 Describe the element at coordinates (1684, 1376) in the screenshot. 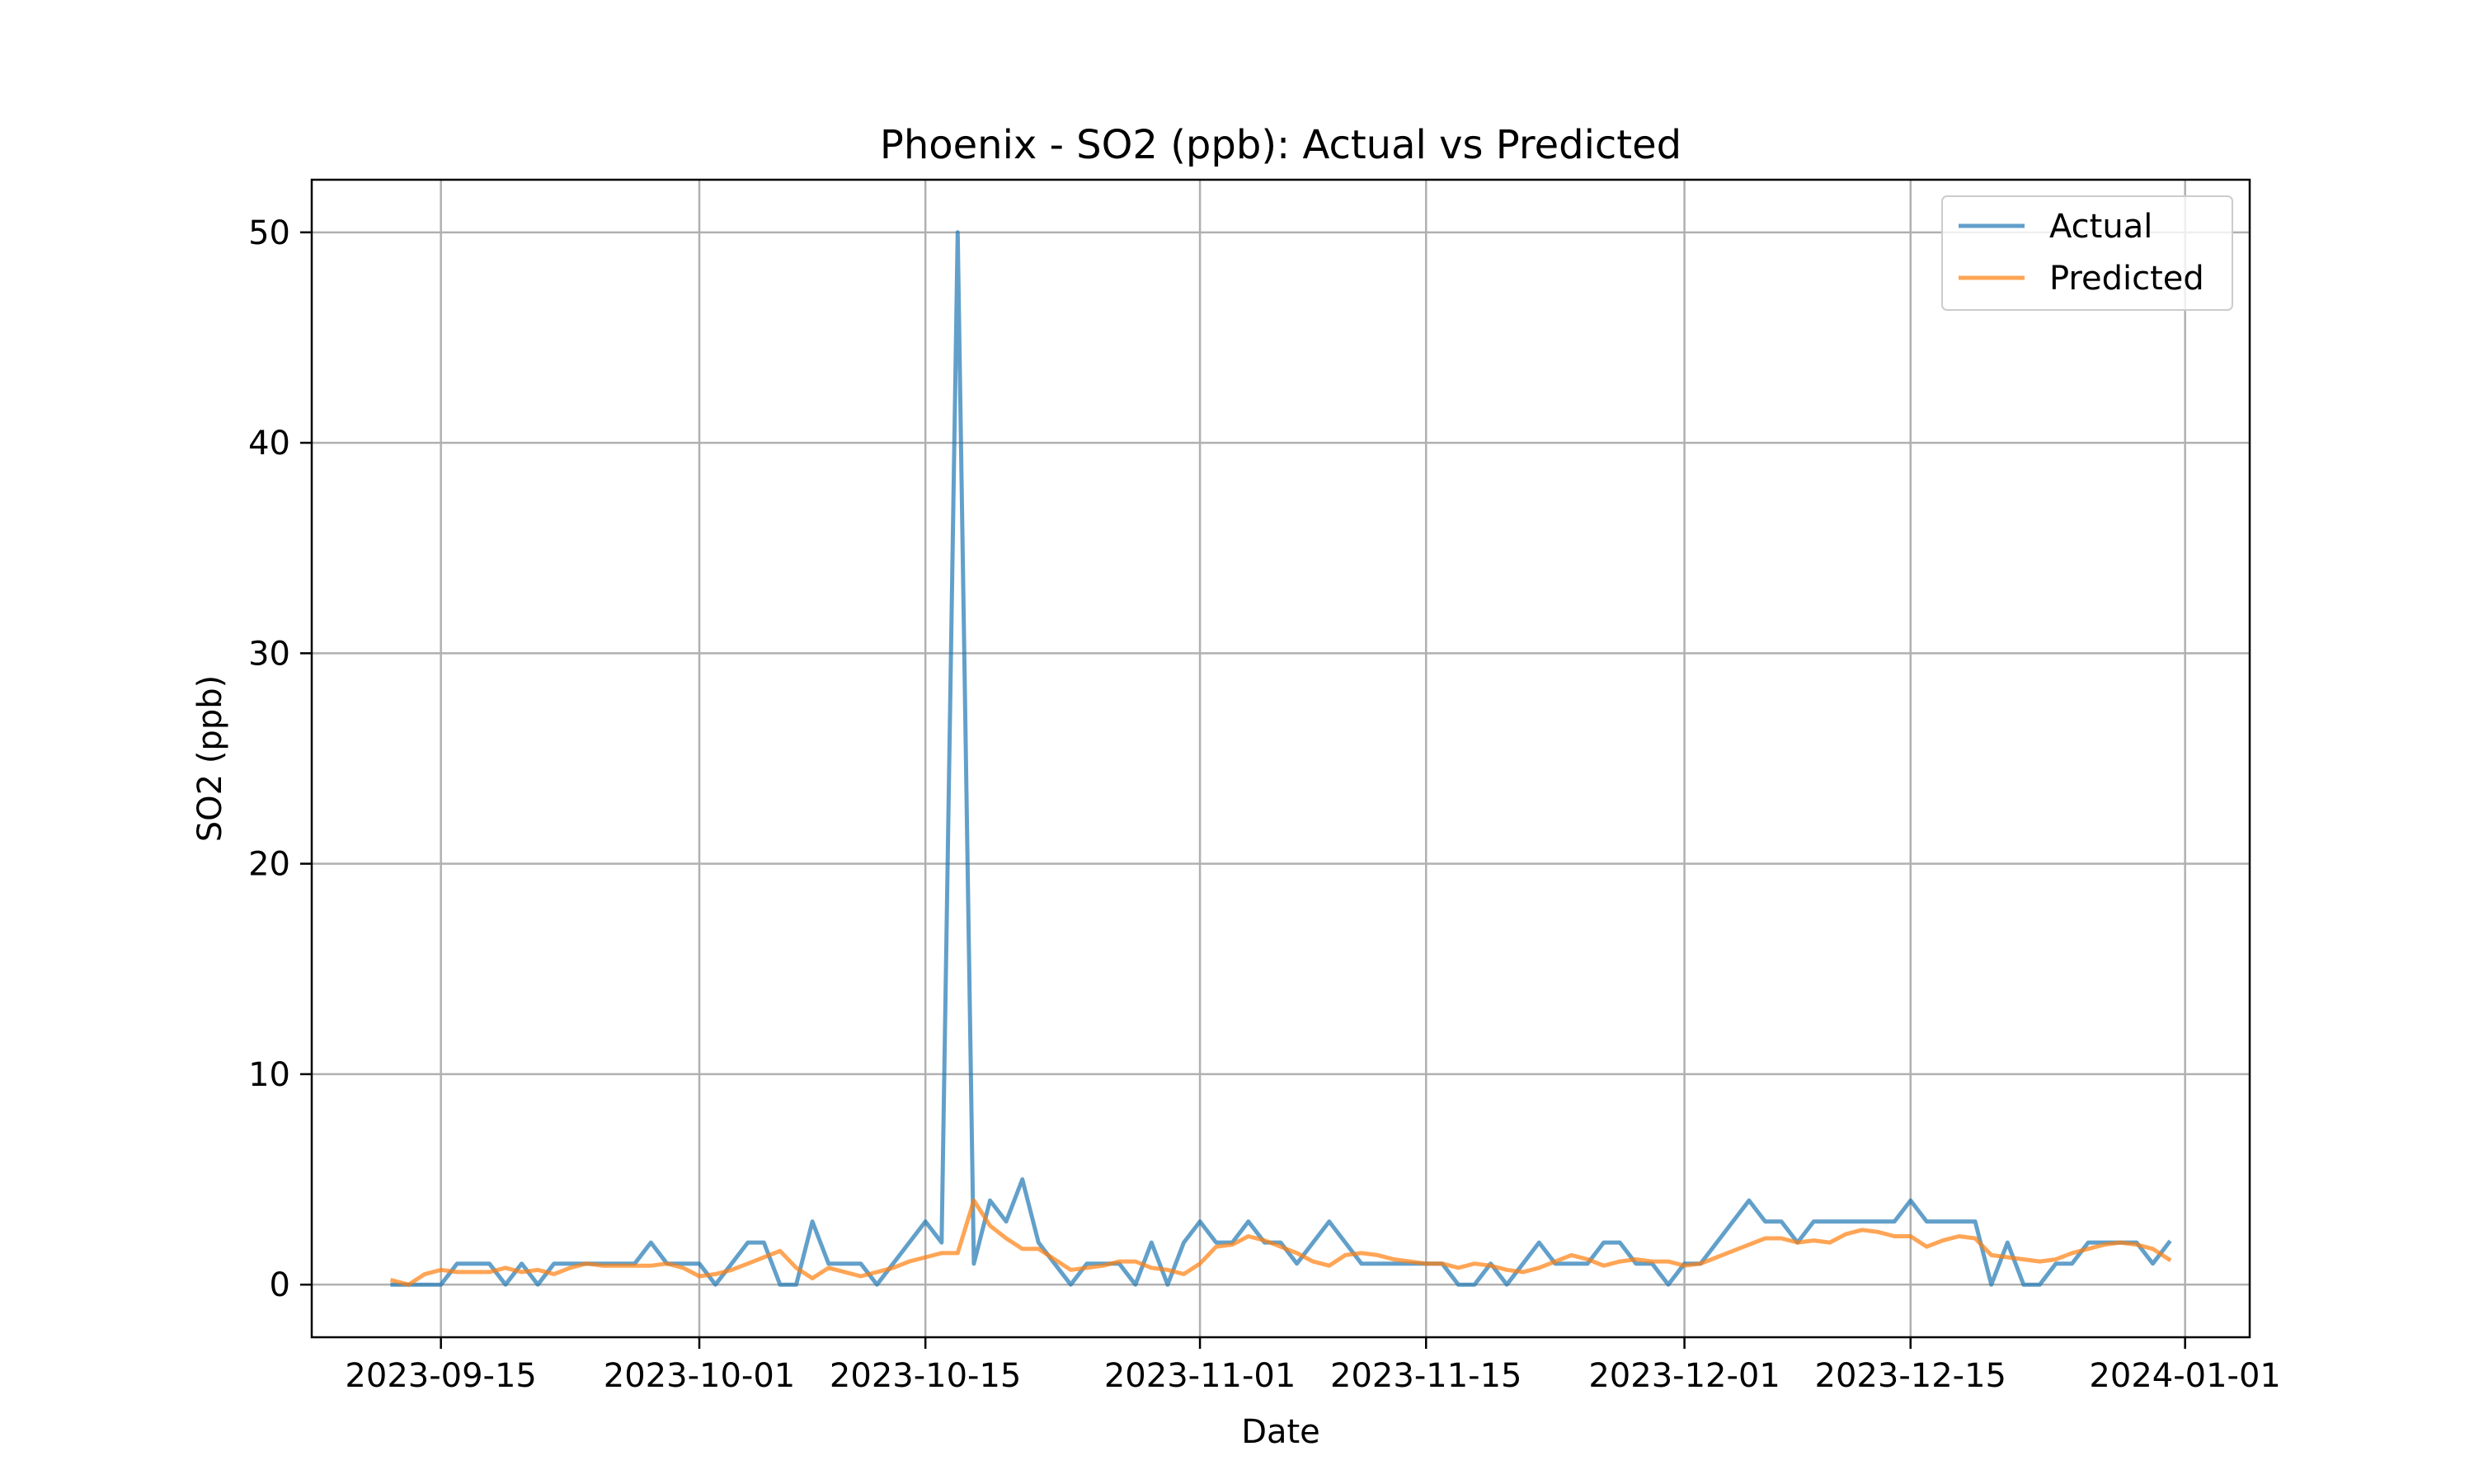

I see `x-tick-label: 2023-12-01` at that location.